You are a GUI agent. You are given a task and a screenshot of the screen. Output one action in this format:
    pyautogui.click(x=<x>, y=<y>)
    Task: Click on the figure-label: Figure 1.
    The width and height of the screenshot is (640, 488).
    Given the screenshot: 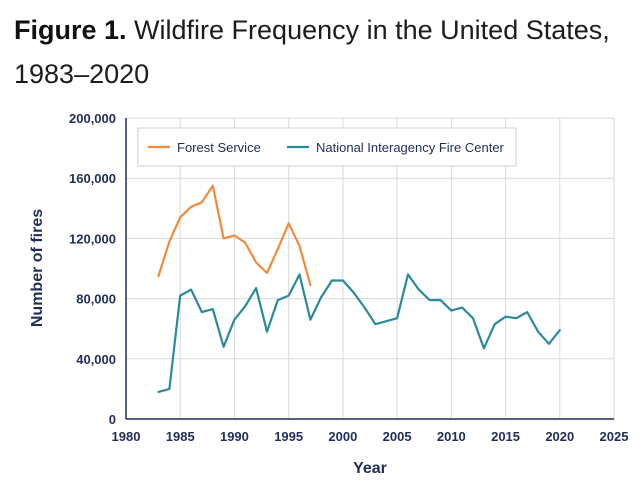 What is the action you would take?
    pyautogui.click(x=70, y=30)
    